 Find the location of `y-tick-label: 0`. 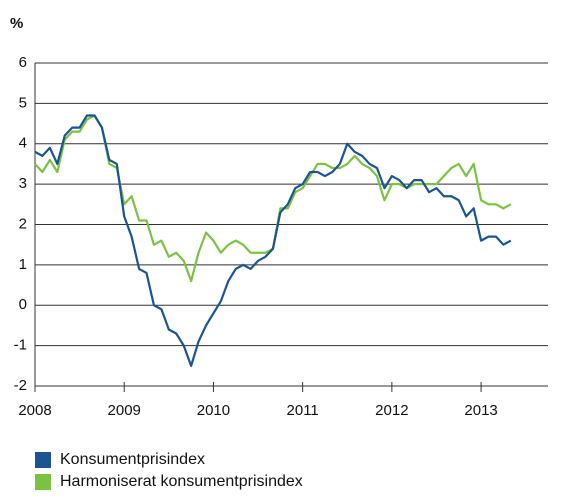

y-tick-label: 0 is located at coordinates (23, 304).